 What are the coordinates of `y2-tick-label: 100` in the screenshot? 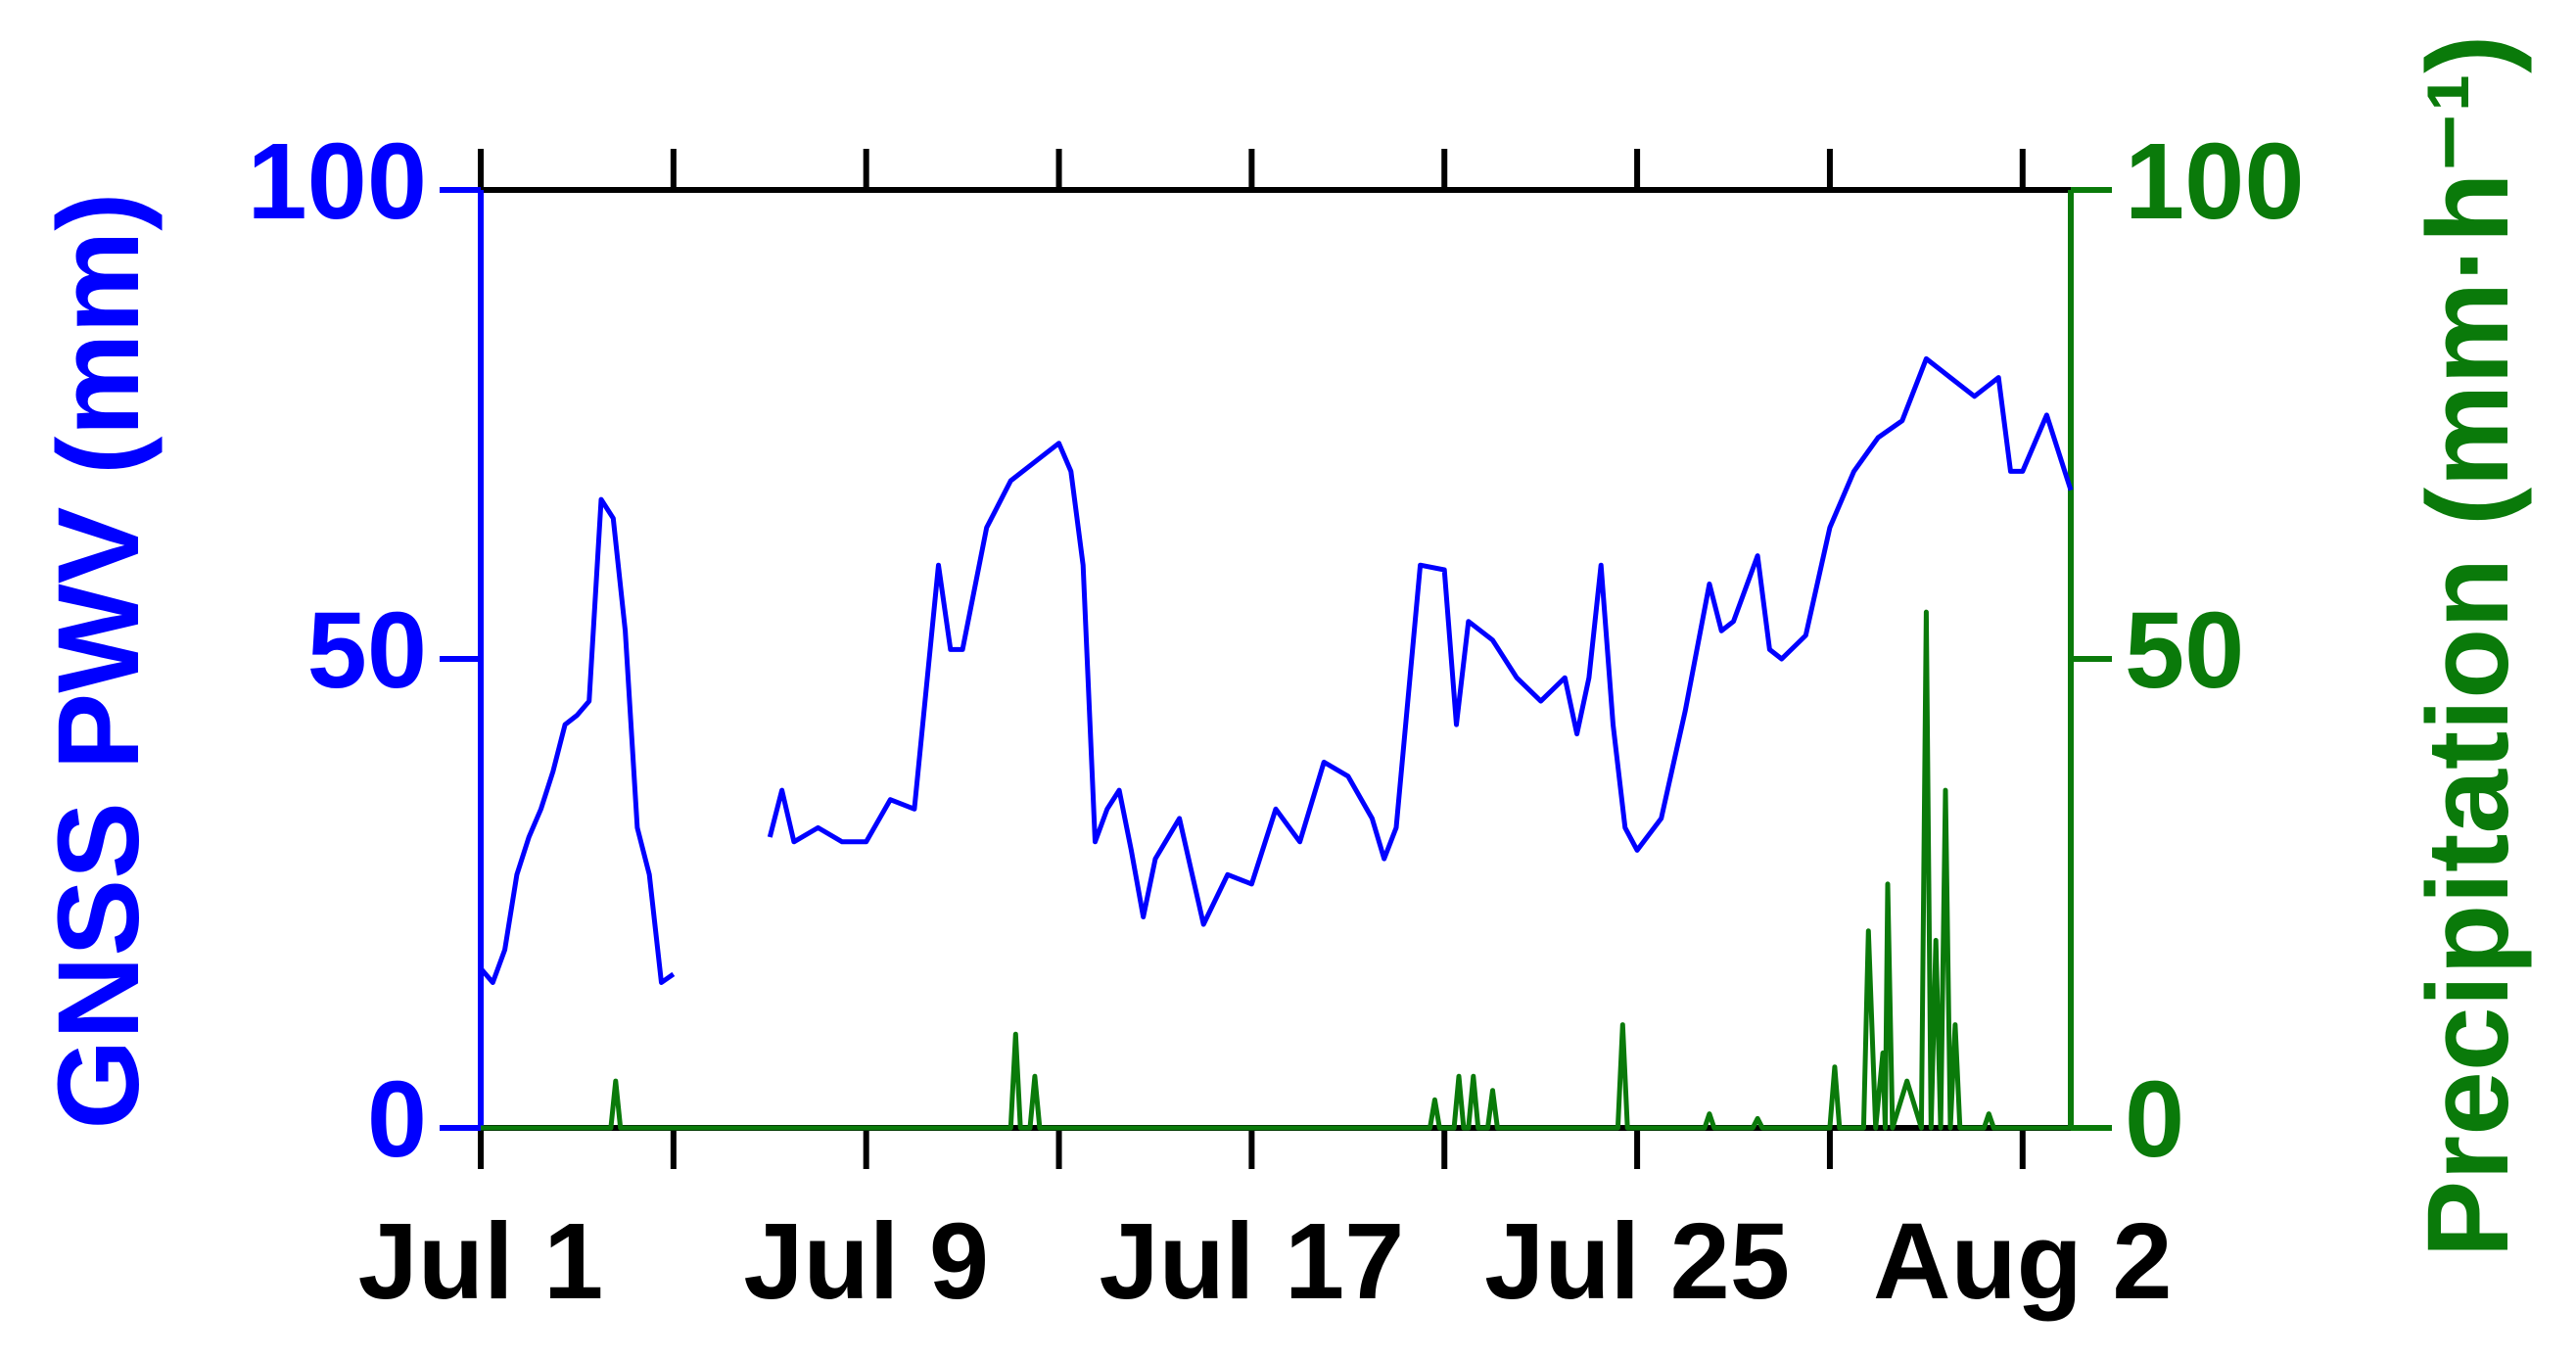 It's located at (2215, 181).